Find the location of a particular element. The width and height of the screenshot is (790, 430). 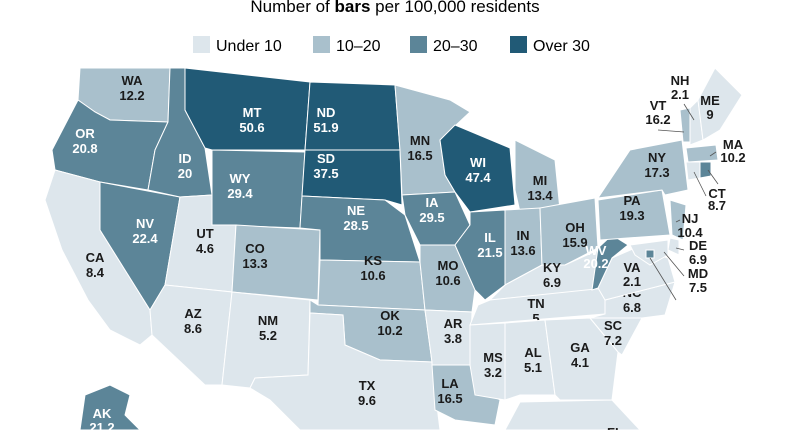

state-value: 12.2 is located at coordinates (131, 95).